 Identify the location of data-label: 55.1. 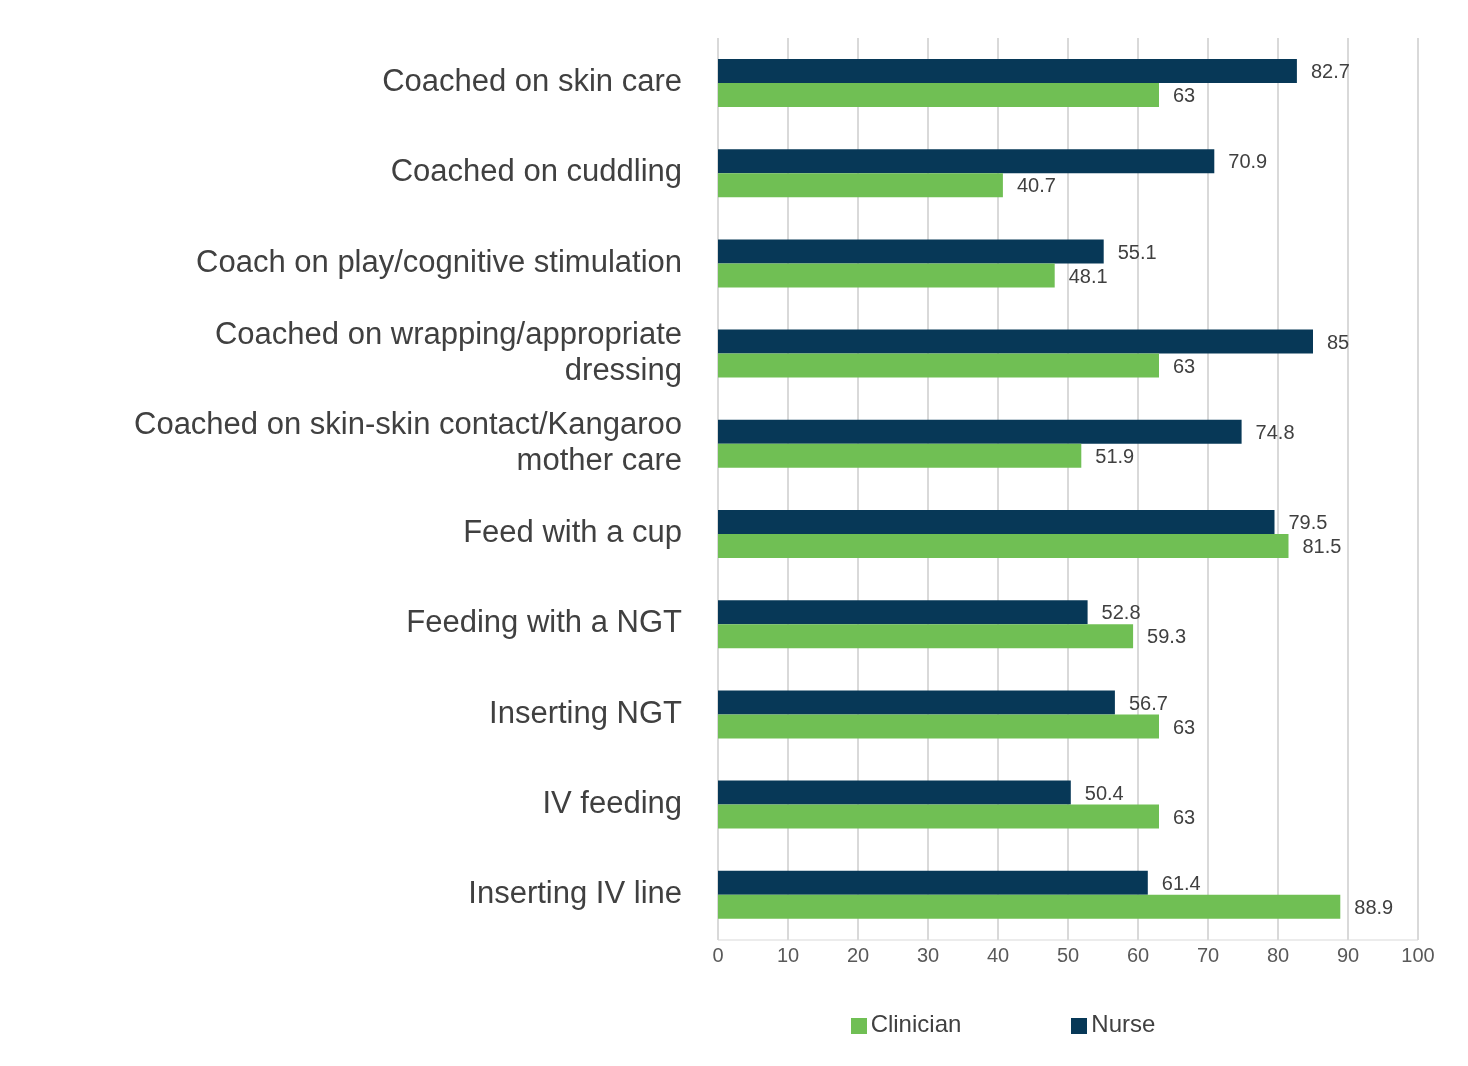
(1137, 251).